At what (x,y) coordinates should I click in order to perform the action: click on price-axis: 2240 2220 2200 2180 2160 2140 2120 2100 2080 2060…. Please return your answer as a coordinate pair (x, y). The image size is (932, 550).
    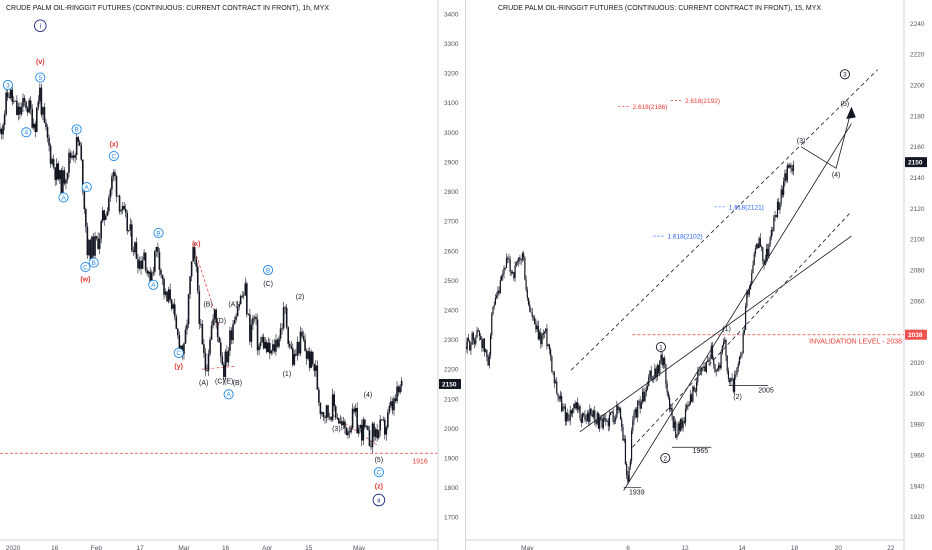
    Looking at the image, I should click on (915, 275).